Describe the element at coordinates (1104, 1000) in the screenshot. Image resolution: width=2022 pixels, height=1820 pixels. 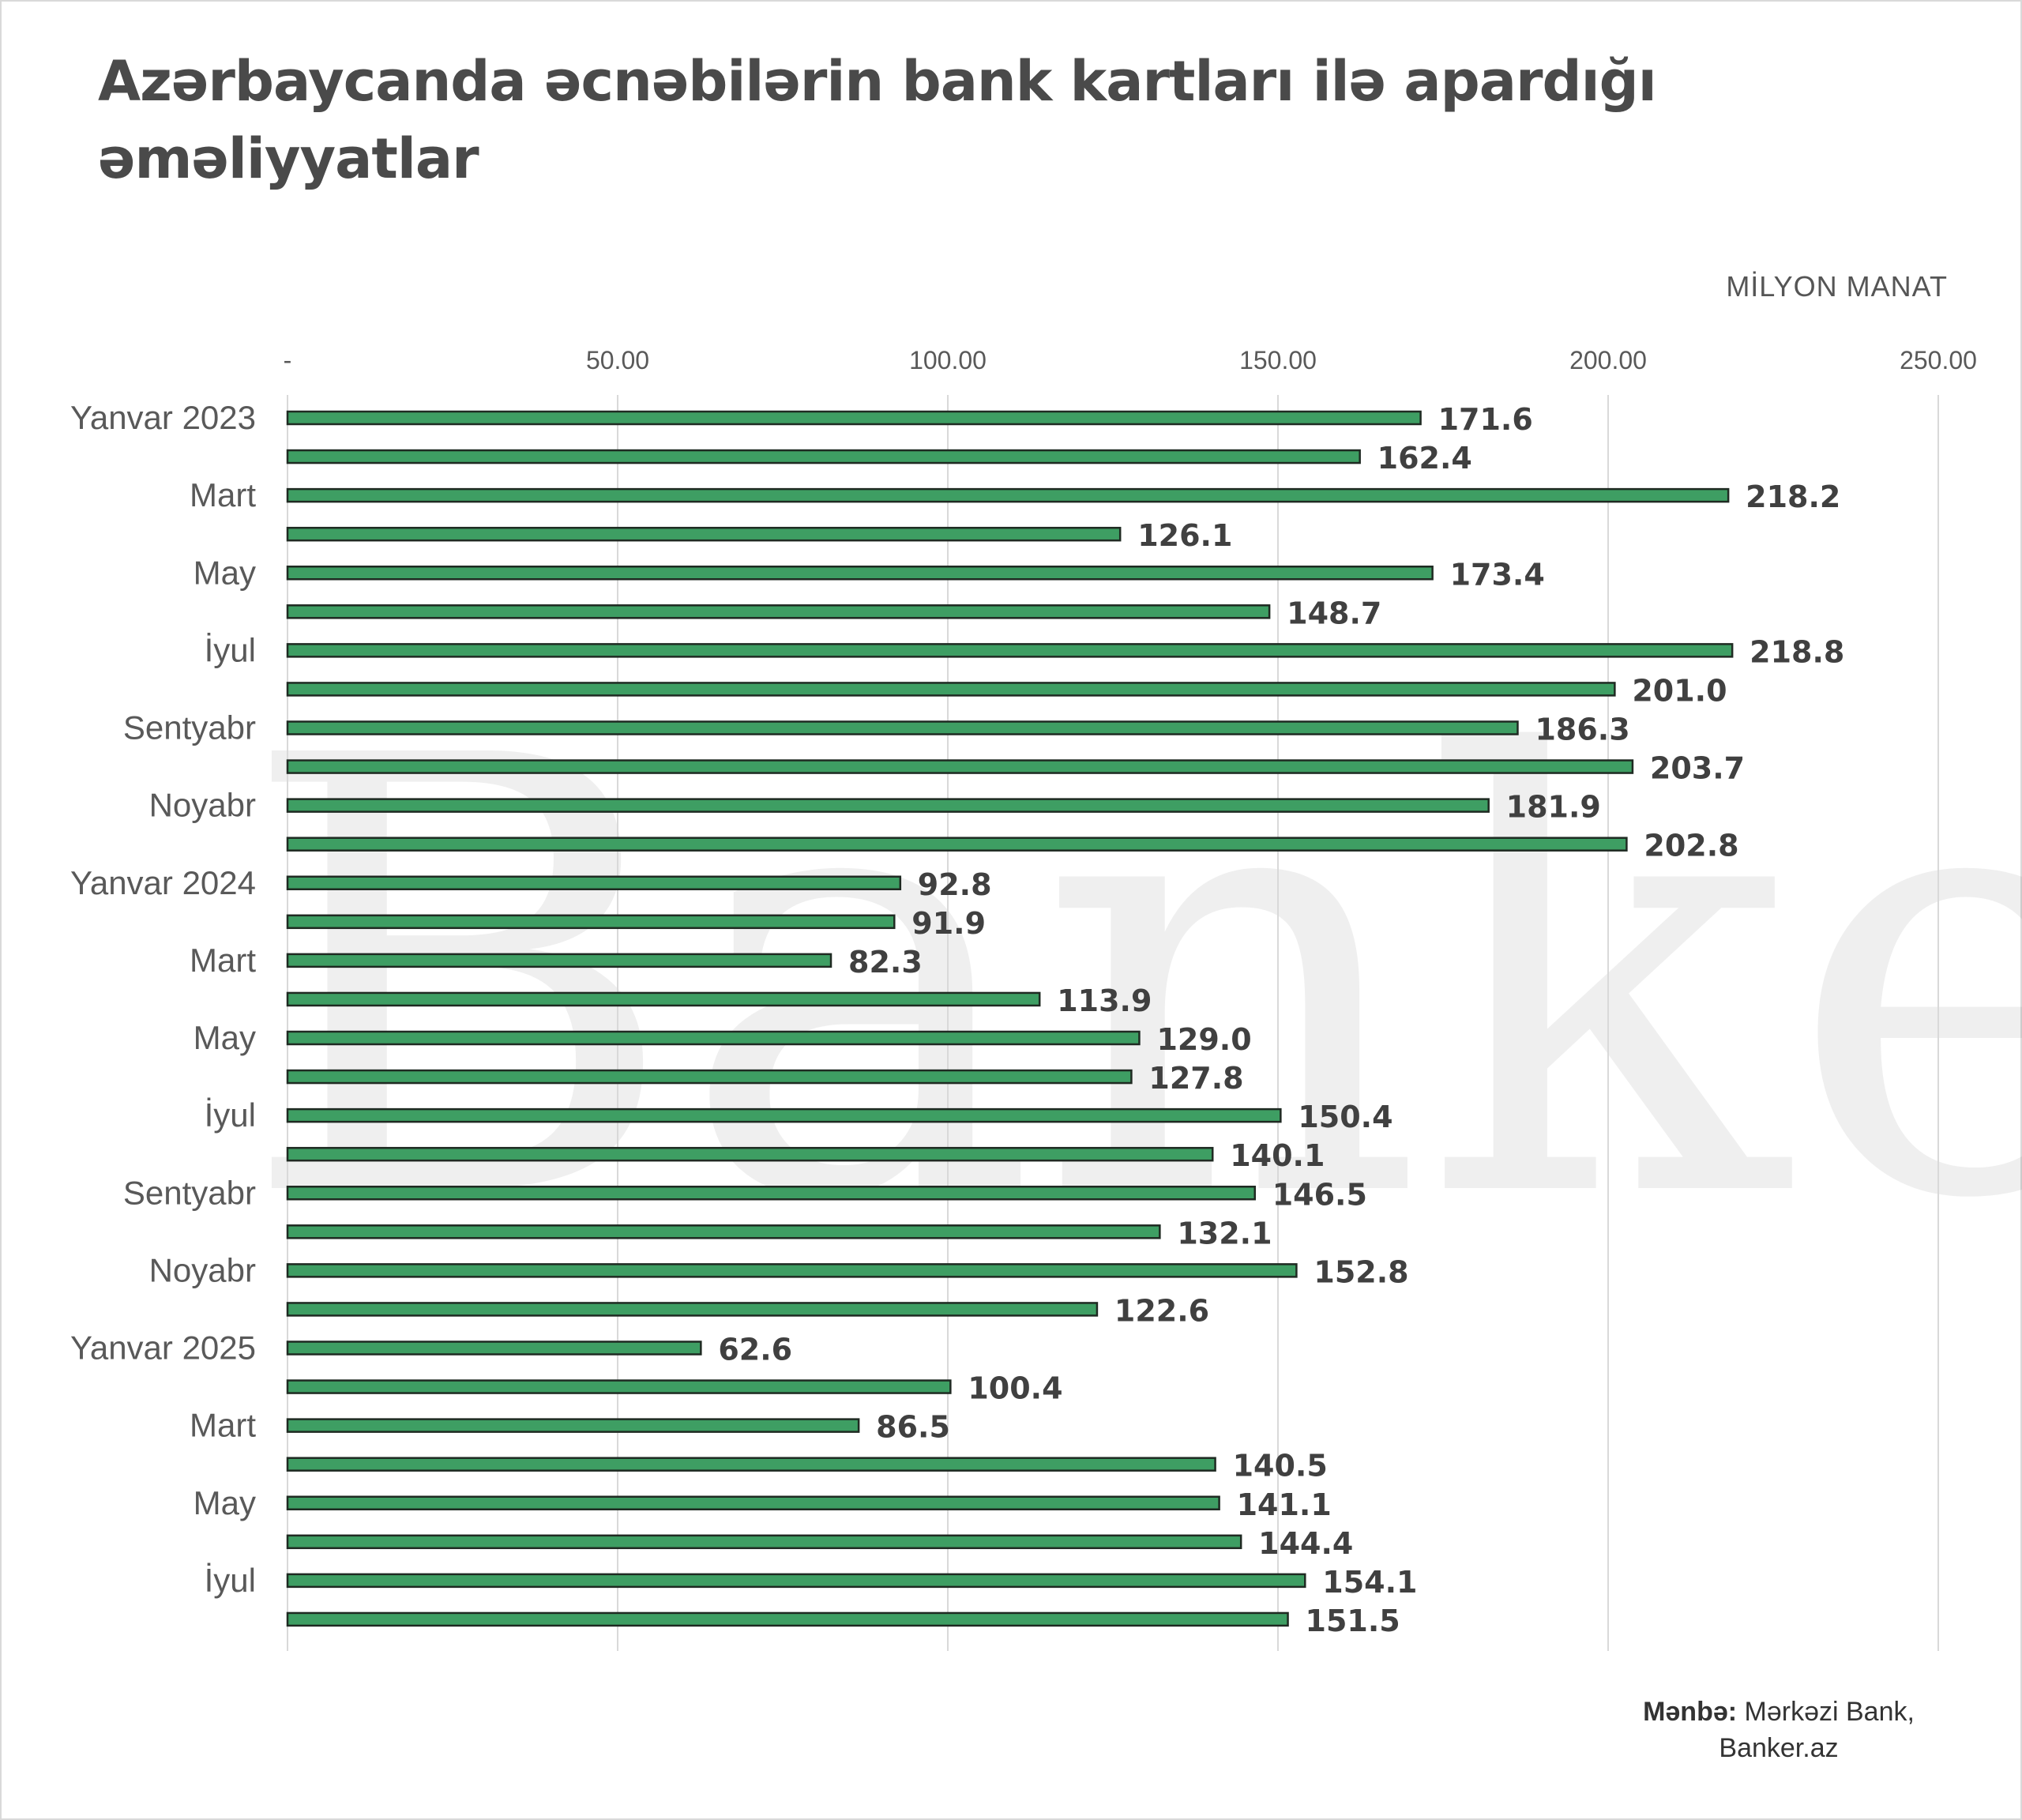
I see `data-label: 113.9` at that location.